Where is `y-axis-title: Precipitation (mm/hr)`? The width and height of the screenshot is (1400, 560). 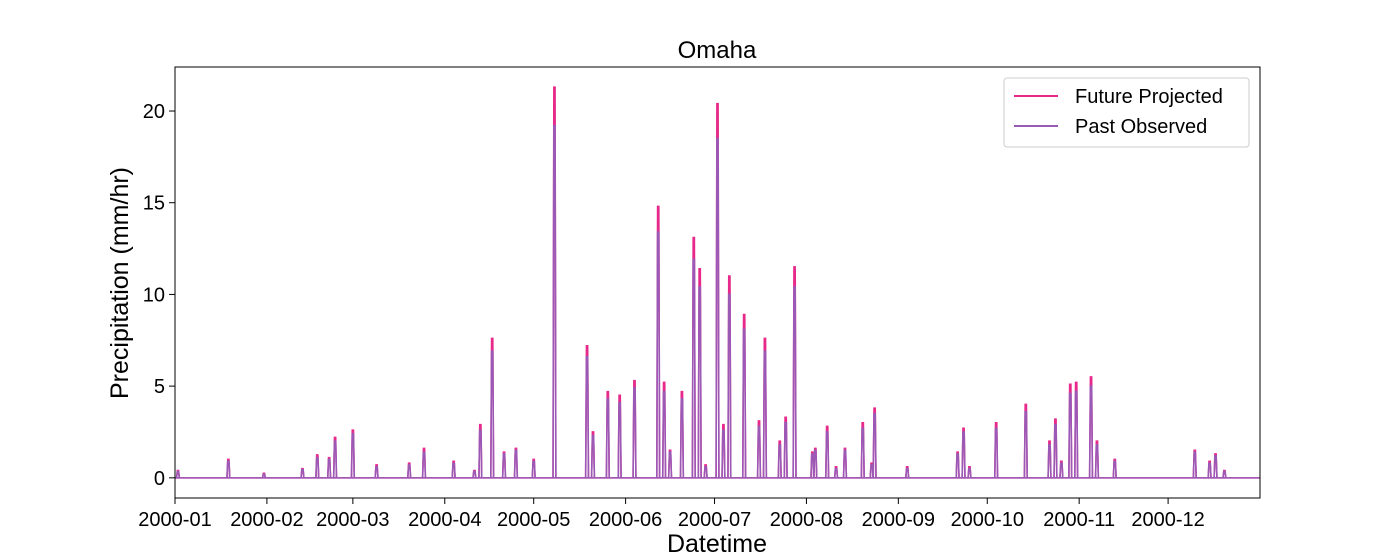 y-axis-title: Precipitation (mm/hr) is located at coordinates (120, 283).